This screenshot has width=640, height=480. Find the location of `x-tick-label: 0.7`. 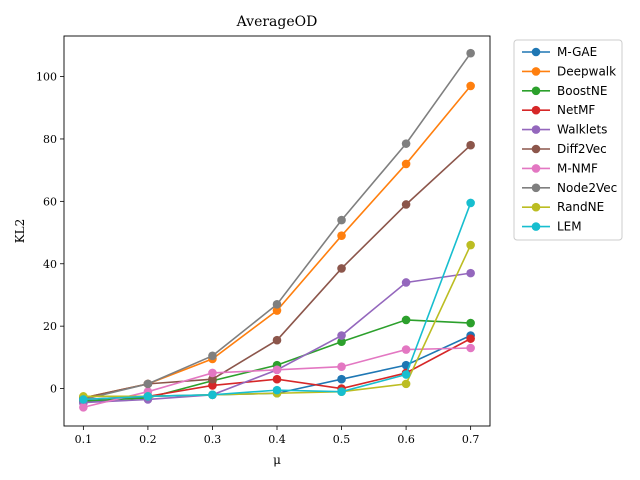

x-tick-label: 0.7 is located at coordinates (471, 439).